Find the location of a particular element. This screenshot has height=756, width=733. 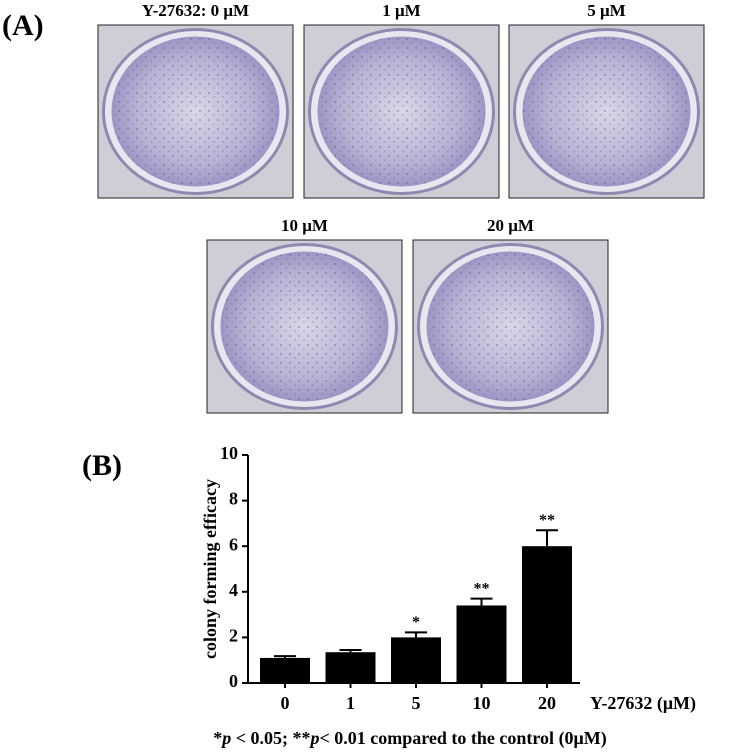

y-tick-label: 8 is located at coordinates (233, 499).